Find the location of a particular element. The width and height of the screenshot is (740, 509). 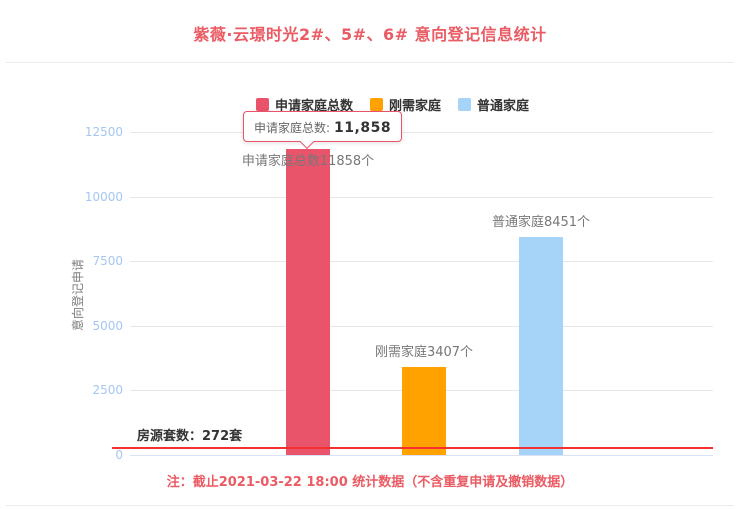

legend-label: 申请家庭总数 is located at coordinates (314, 106).